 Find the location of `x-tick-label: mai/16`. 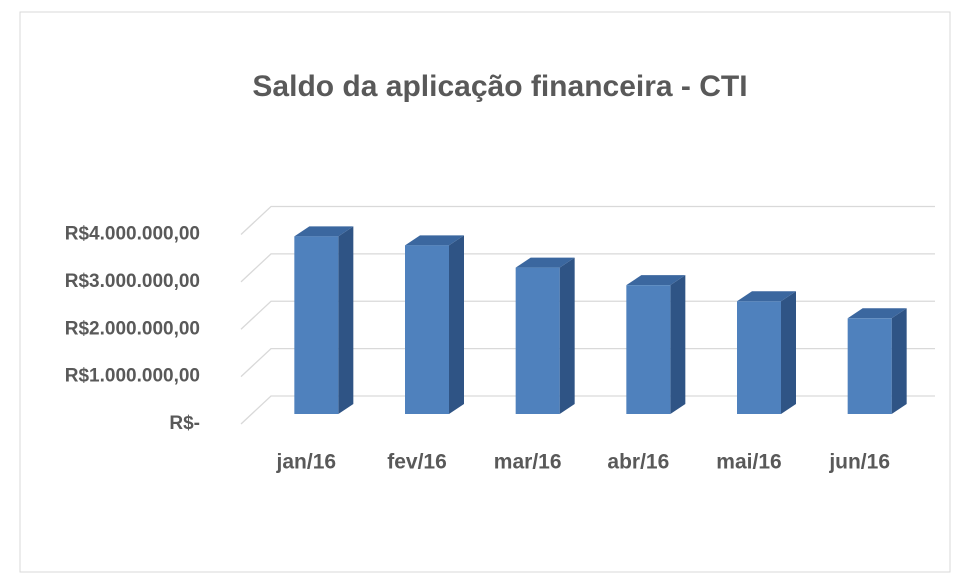

x-tick-label: mai/16 is located at coordinates (748, 462).